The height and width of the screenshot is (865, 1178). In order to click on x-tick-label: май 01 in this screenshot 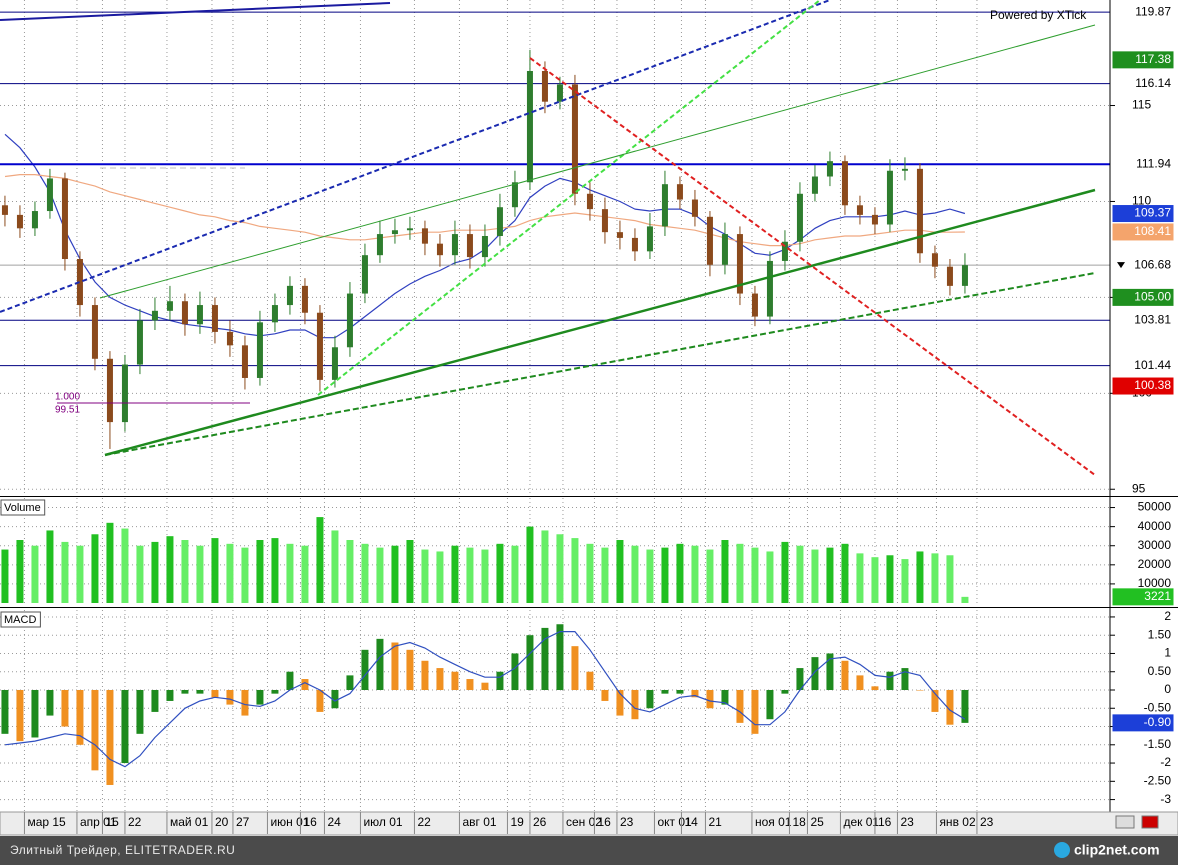, I will do `click(189, 822)`.